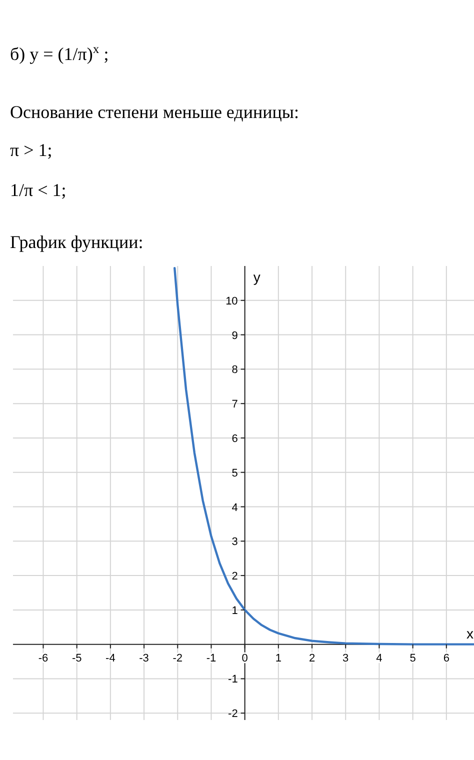 This screenshot has height=760, width=474. What do you see at coordinates (278, 658) in the screenshot?
I see `x-tick-label: 1` at bounding box center [278, 658].